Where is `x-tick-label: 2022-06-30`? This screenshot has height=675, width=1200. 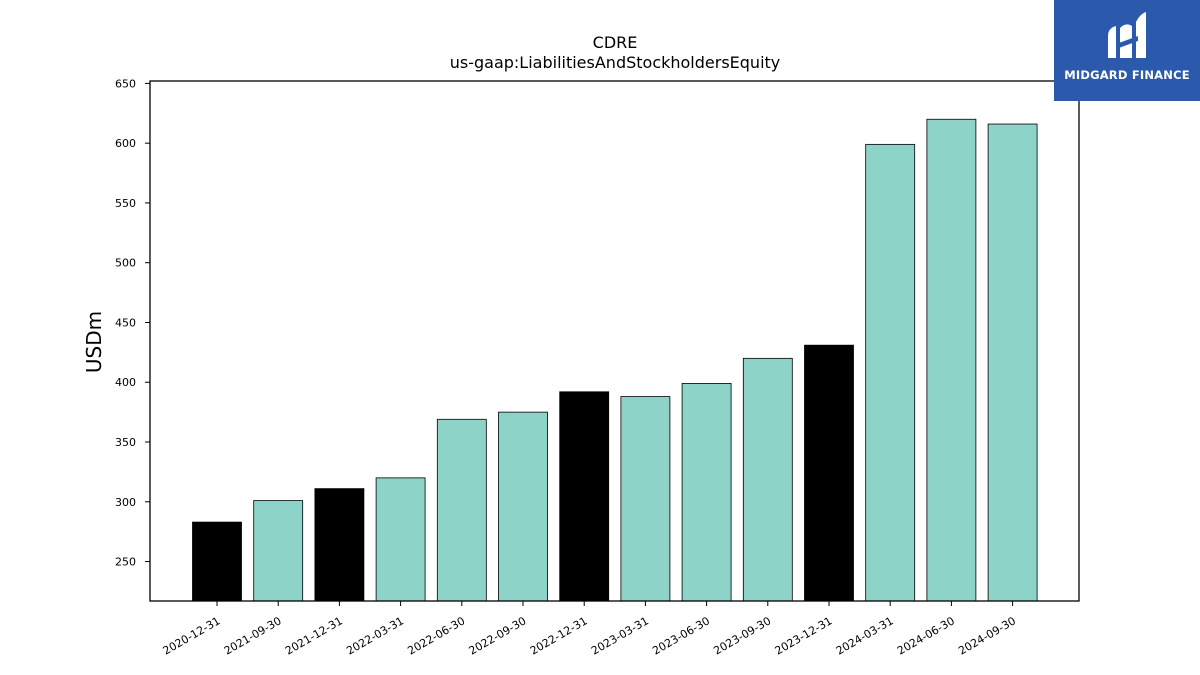 x-tick-label: 2022-06-30 is located at coordinates (436, 635).